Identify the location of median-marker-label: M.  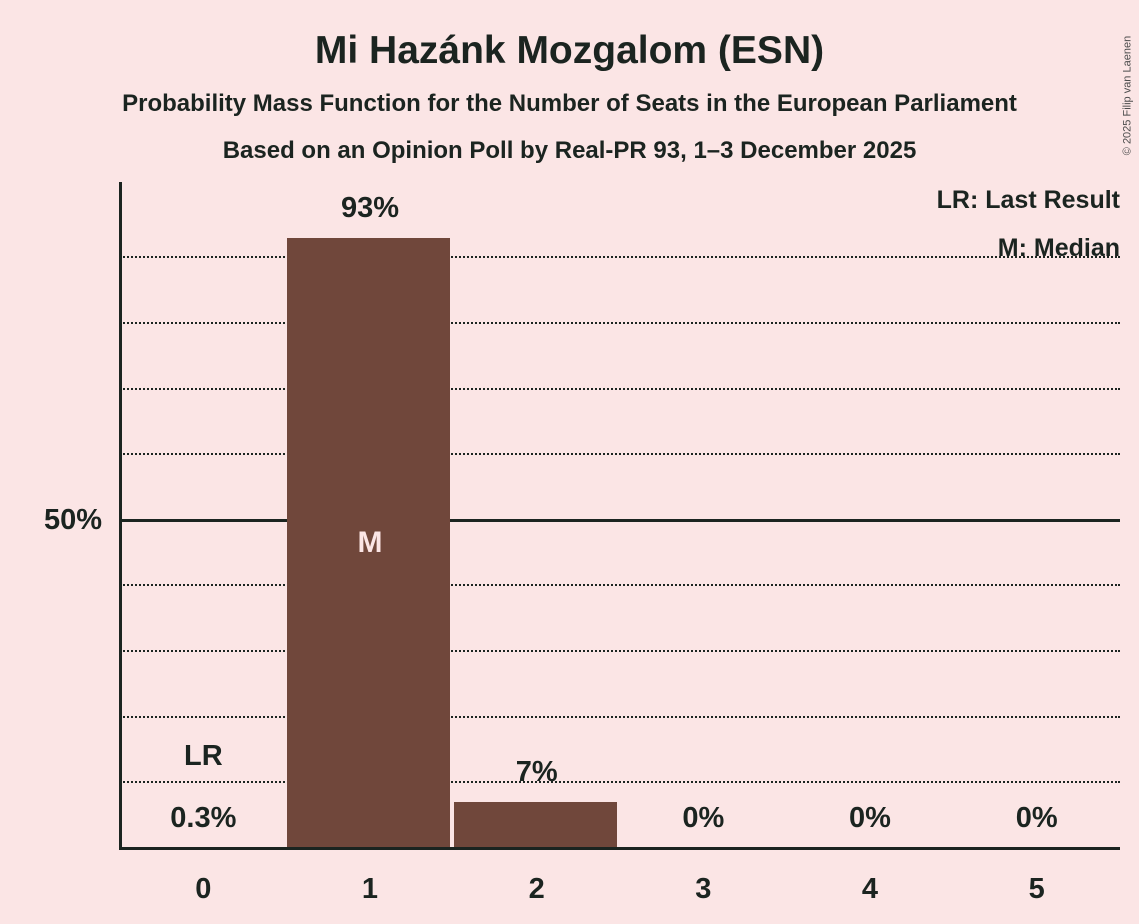
(370, 542).